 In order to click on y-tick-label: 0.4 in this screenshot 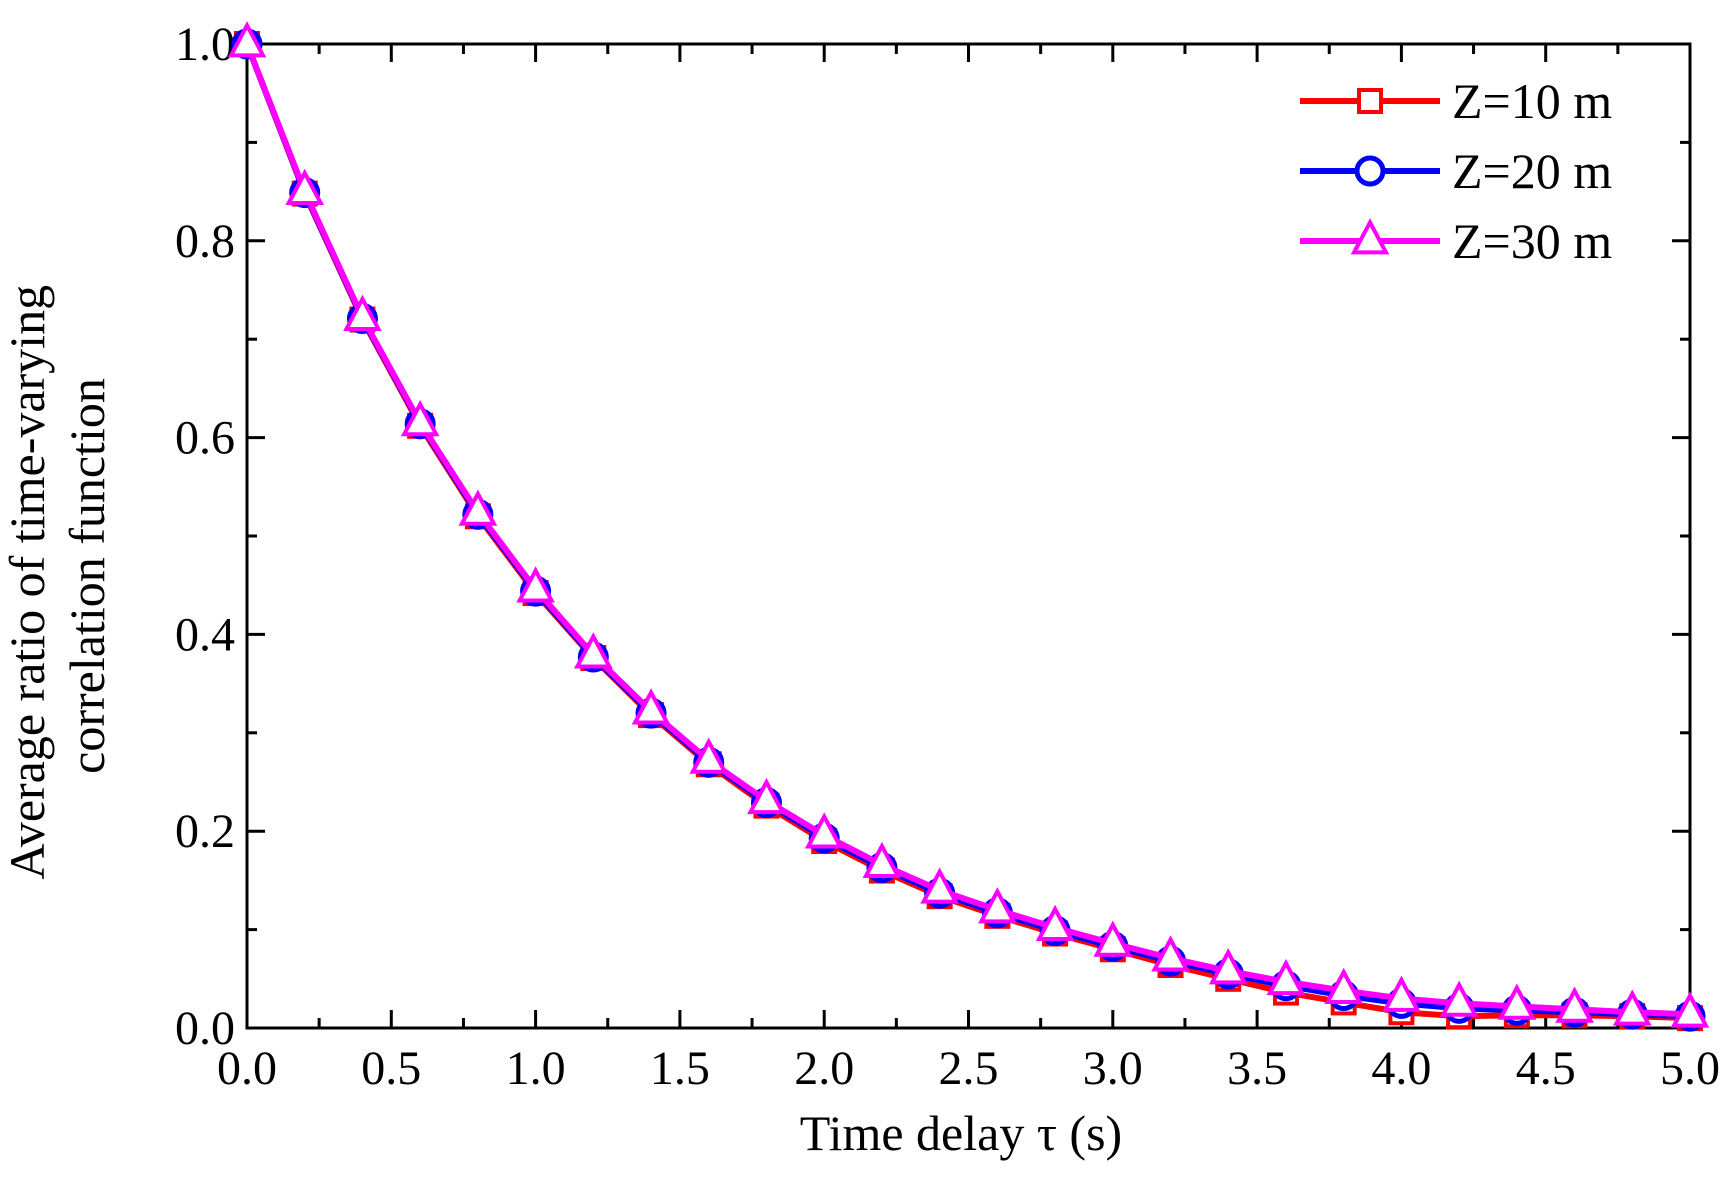, I will do `click(205, 634)`.